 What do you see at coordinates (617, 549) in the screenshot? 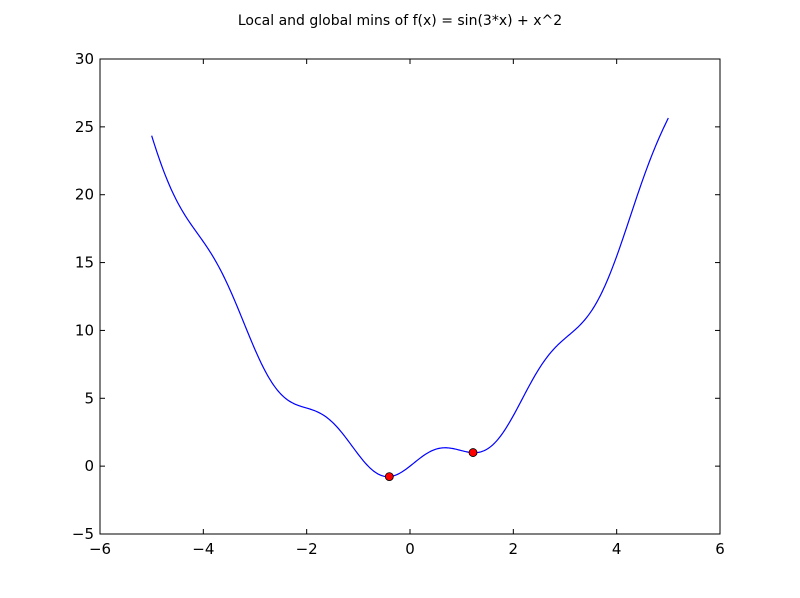
I see `x-tick-label: 4` at bounding box center [617, 549].